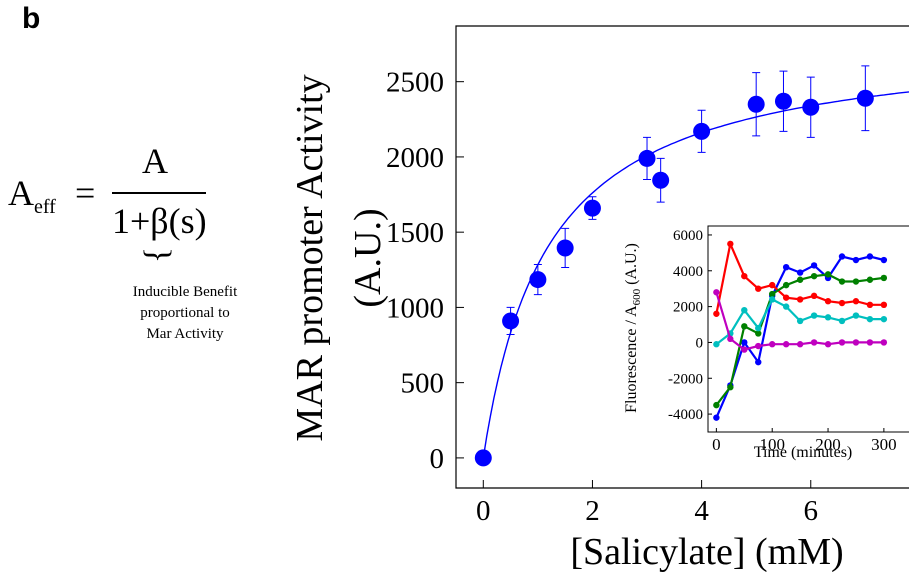 Image resolution: width=909 pixels, height=572 pixels. I want to click on inset-y-label-main: Fluorescence / A, so click(631, 359).